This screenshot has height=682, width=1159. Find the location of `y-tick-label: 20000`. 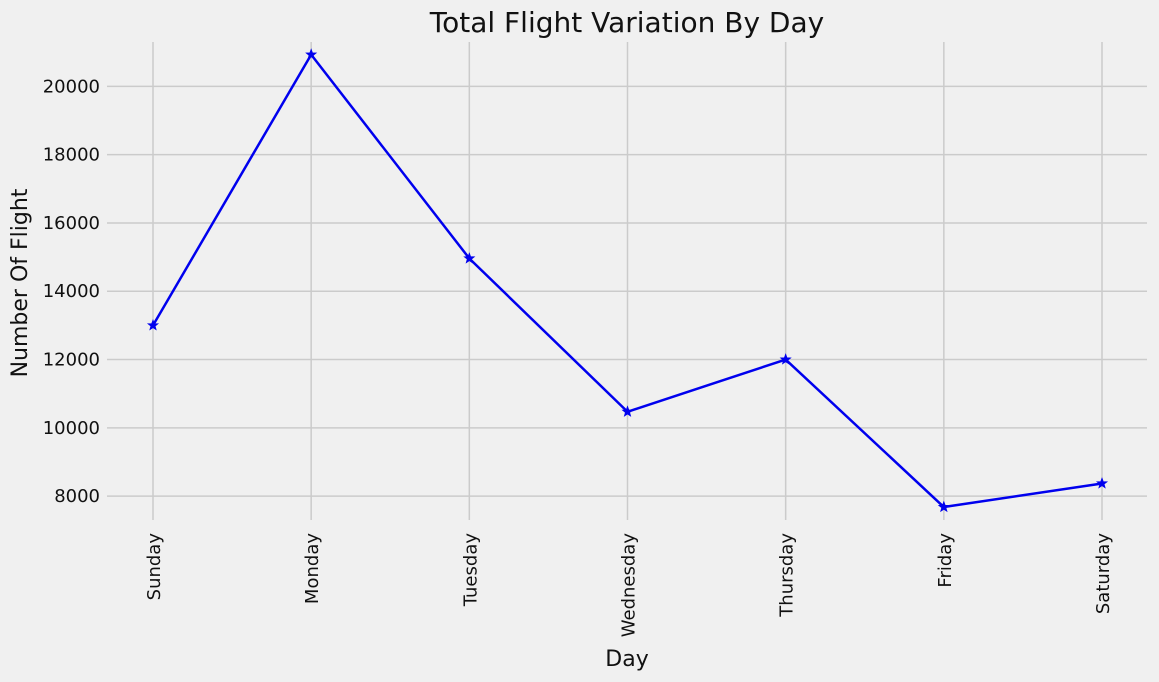

y-tick-label: 20000 is located at coordinates (71, 86).